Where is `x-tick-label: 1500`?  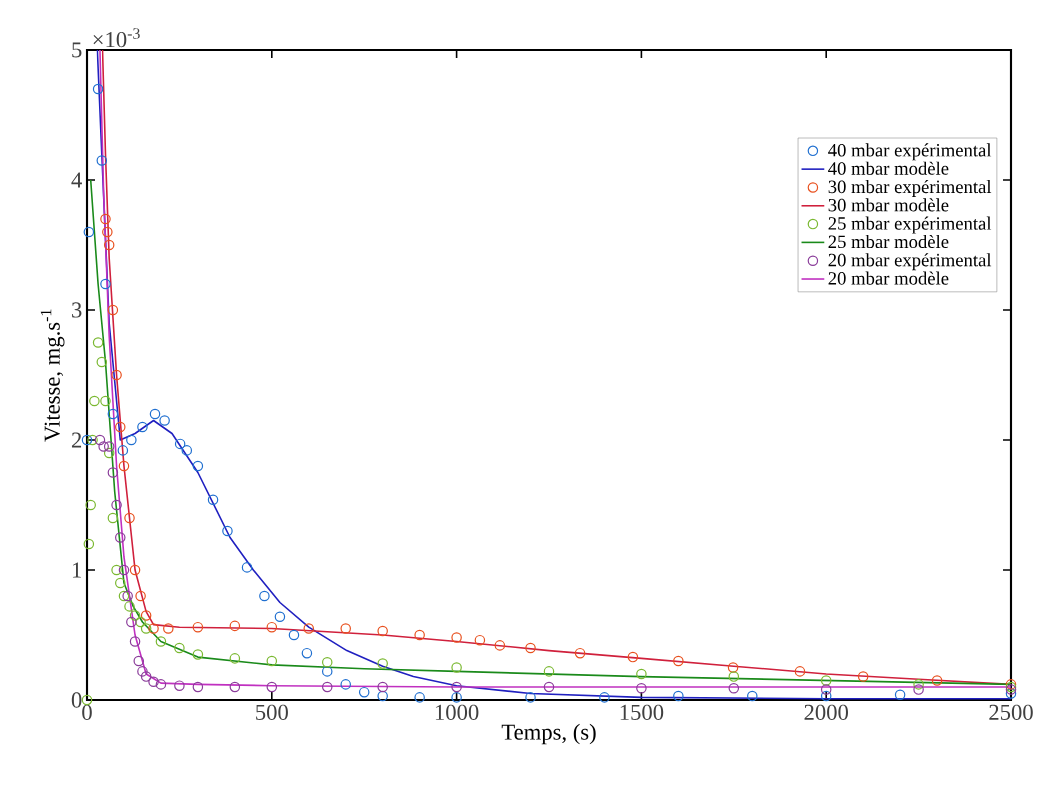
x-tick-label: 1500 is located at coordinates (642, 712).